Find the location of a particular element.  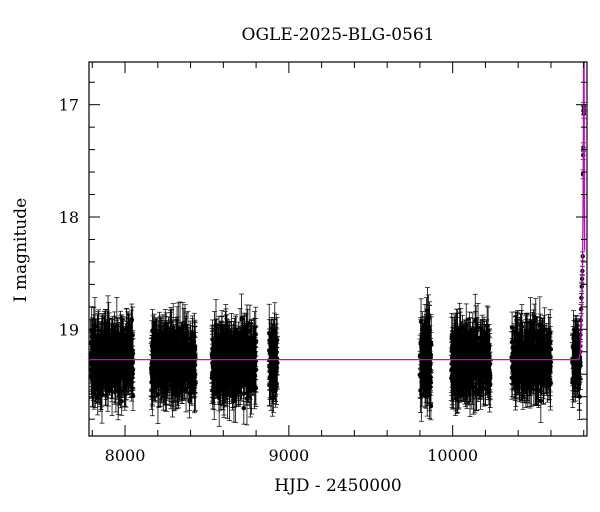

y-axis-label: I magnitude is located at coordinates (21, 250).